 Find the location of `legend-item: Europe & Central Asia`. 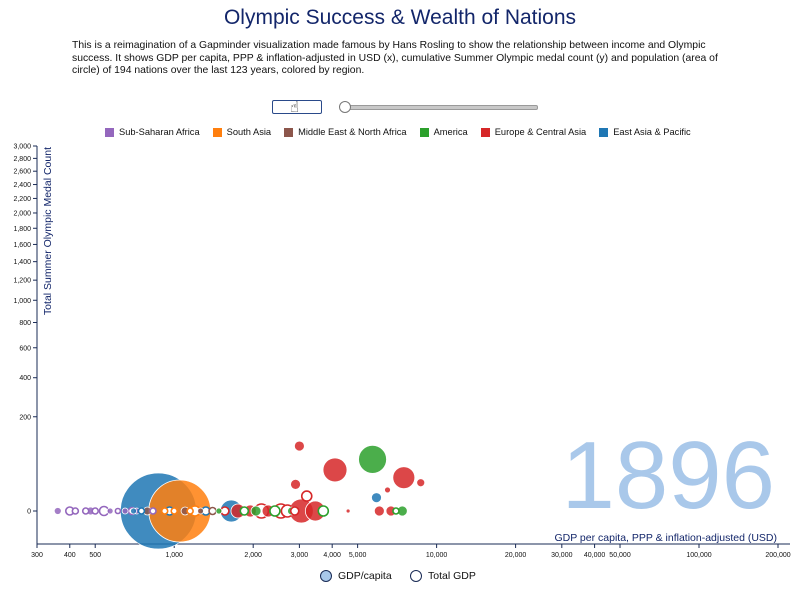

legend-item: Europe & Central Asia is located at coordinates (533, 132).